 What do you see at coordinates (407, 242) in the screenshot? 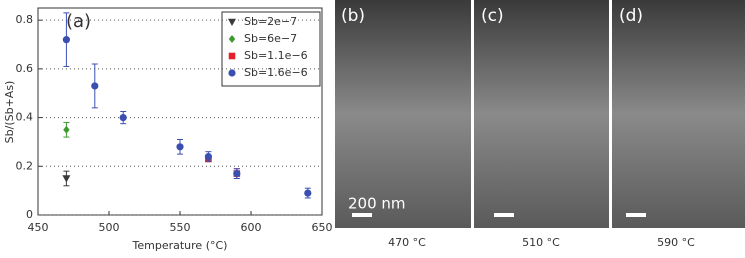
I see `image-caption: 470 °C` at bounding box center [407, 242].